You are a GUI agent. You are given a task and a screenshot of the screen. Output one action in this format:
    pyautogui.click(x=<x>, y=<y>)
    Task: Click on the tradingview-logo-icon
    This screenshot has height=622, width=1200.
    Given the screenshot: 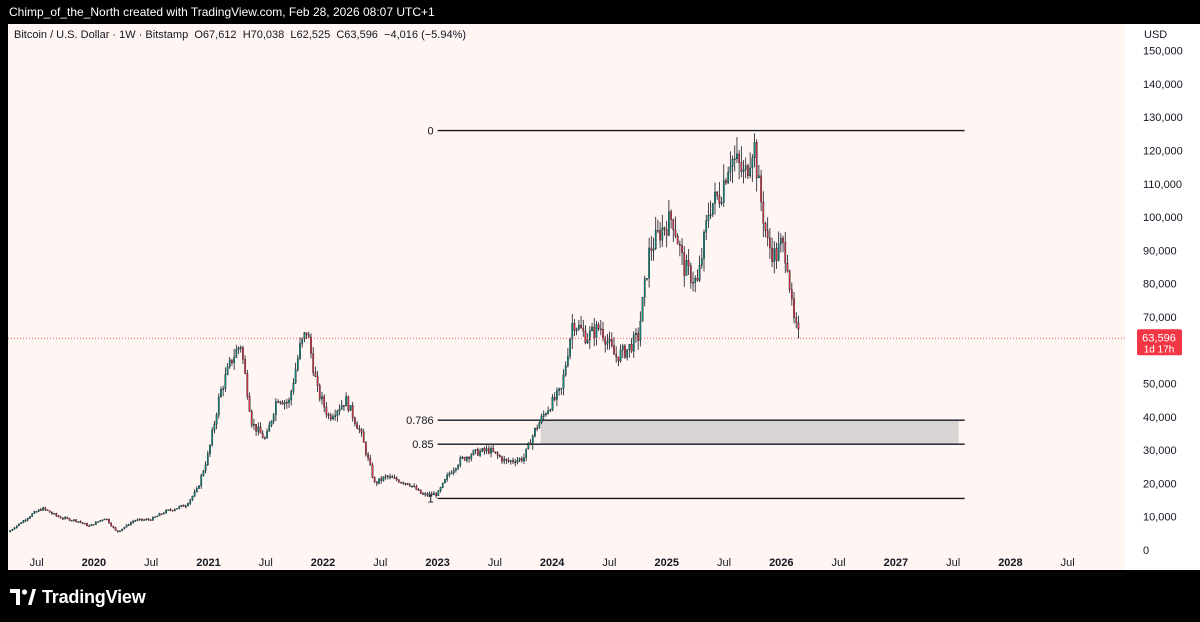 What is the action you would take?
    pyautogui.click(x=23, y=597)
    